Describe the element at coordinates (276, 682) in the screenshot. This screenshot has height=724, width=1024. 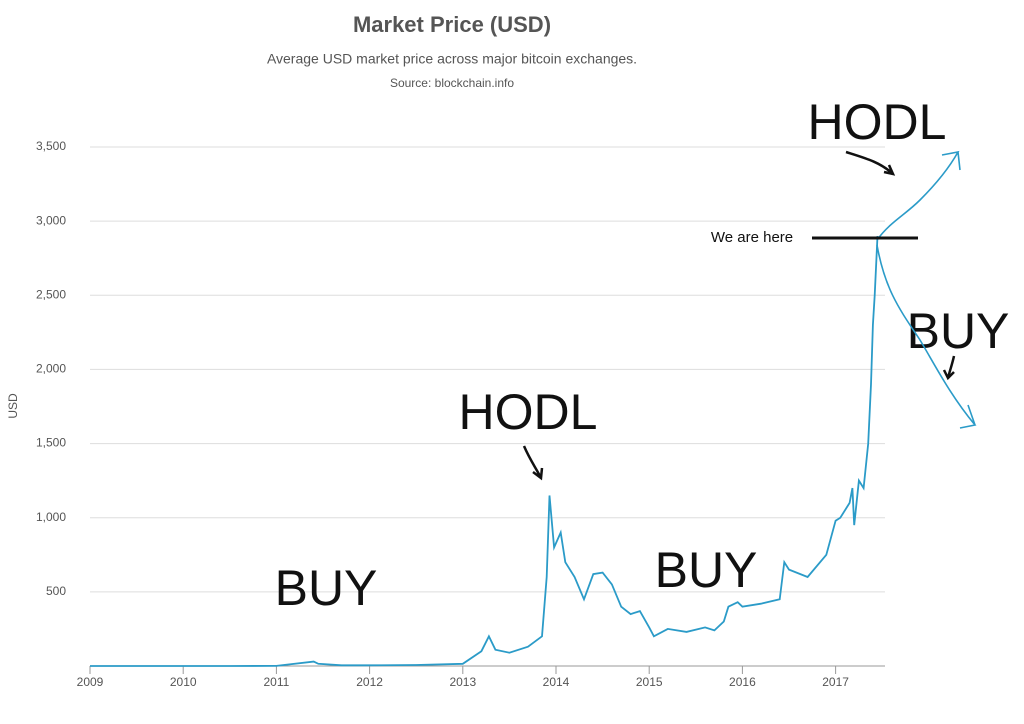
I see `x-tick-label: 2011` at that location.